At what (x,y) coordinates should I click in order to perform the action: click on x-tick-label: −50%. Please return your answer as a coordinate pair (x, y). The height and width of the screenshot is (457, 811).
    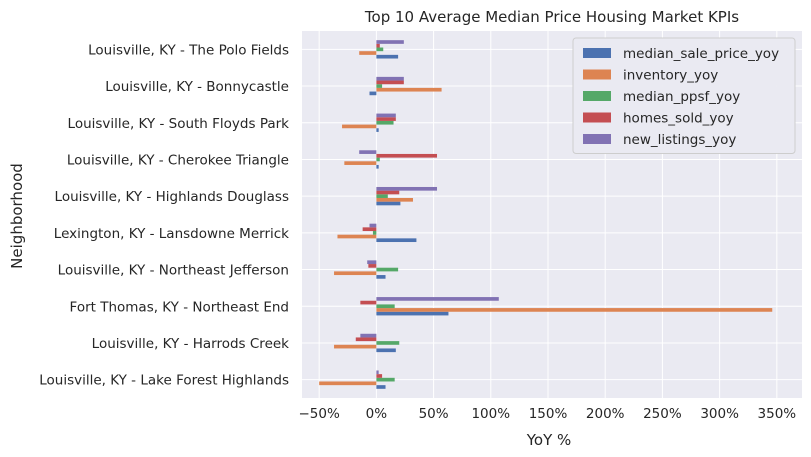
    Looking at the image, I should click on (318, 414).